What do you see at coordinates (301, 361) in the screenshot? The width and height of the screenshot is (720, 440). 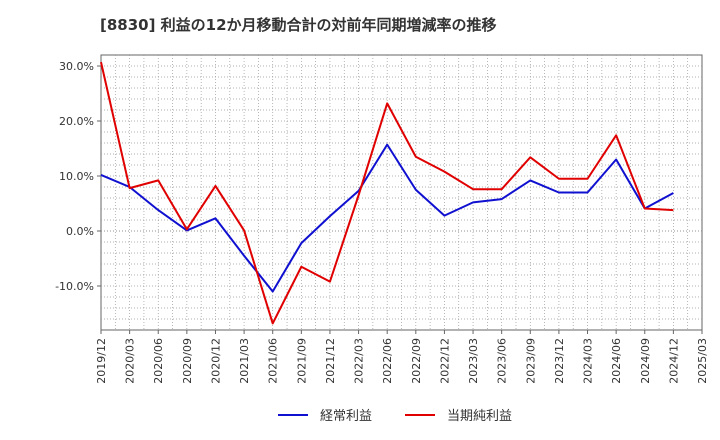 I see `x-tick-label: 2021/09` at bounding box center [301, 361].